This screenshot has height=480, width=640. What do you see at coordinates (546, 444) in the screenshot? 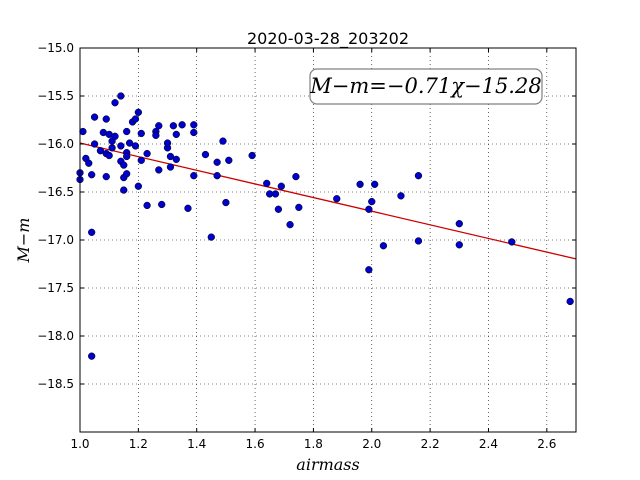
I see `x-tick-label: 2.6` at bounding box center [546, 444].